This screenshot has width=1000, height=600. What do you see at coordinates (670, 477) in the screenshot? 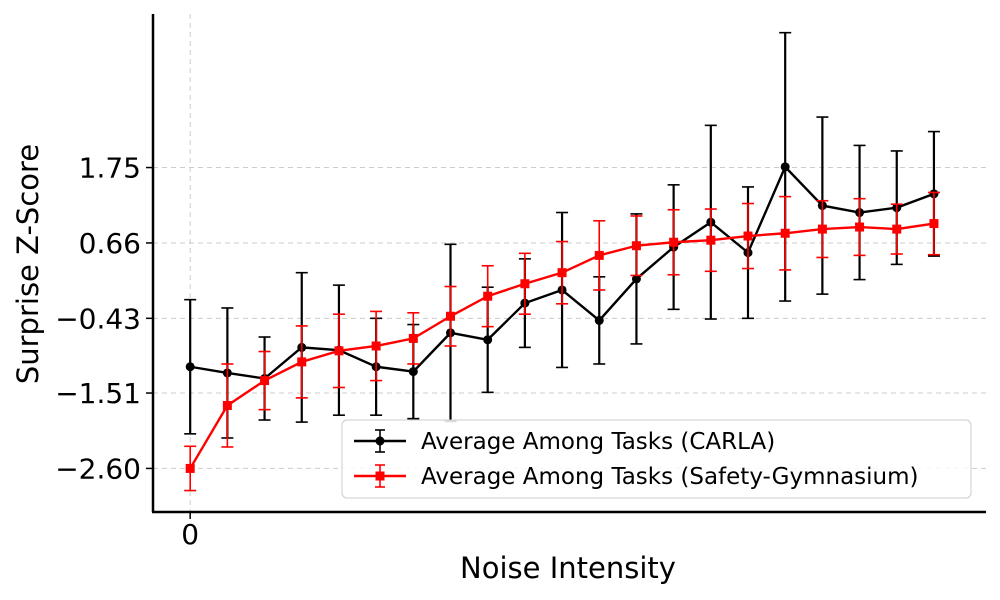
I see `legend-label-safety-gymnasium: Average Among Tasks (Safety-Gymnasium)` at bounding box center [670, 477].